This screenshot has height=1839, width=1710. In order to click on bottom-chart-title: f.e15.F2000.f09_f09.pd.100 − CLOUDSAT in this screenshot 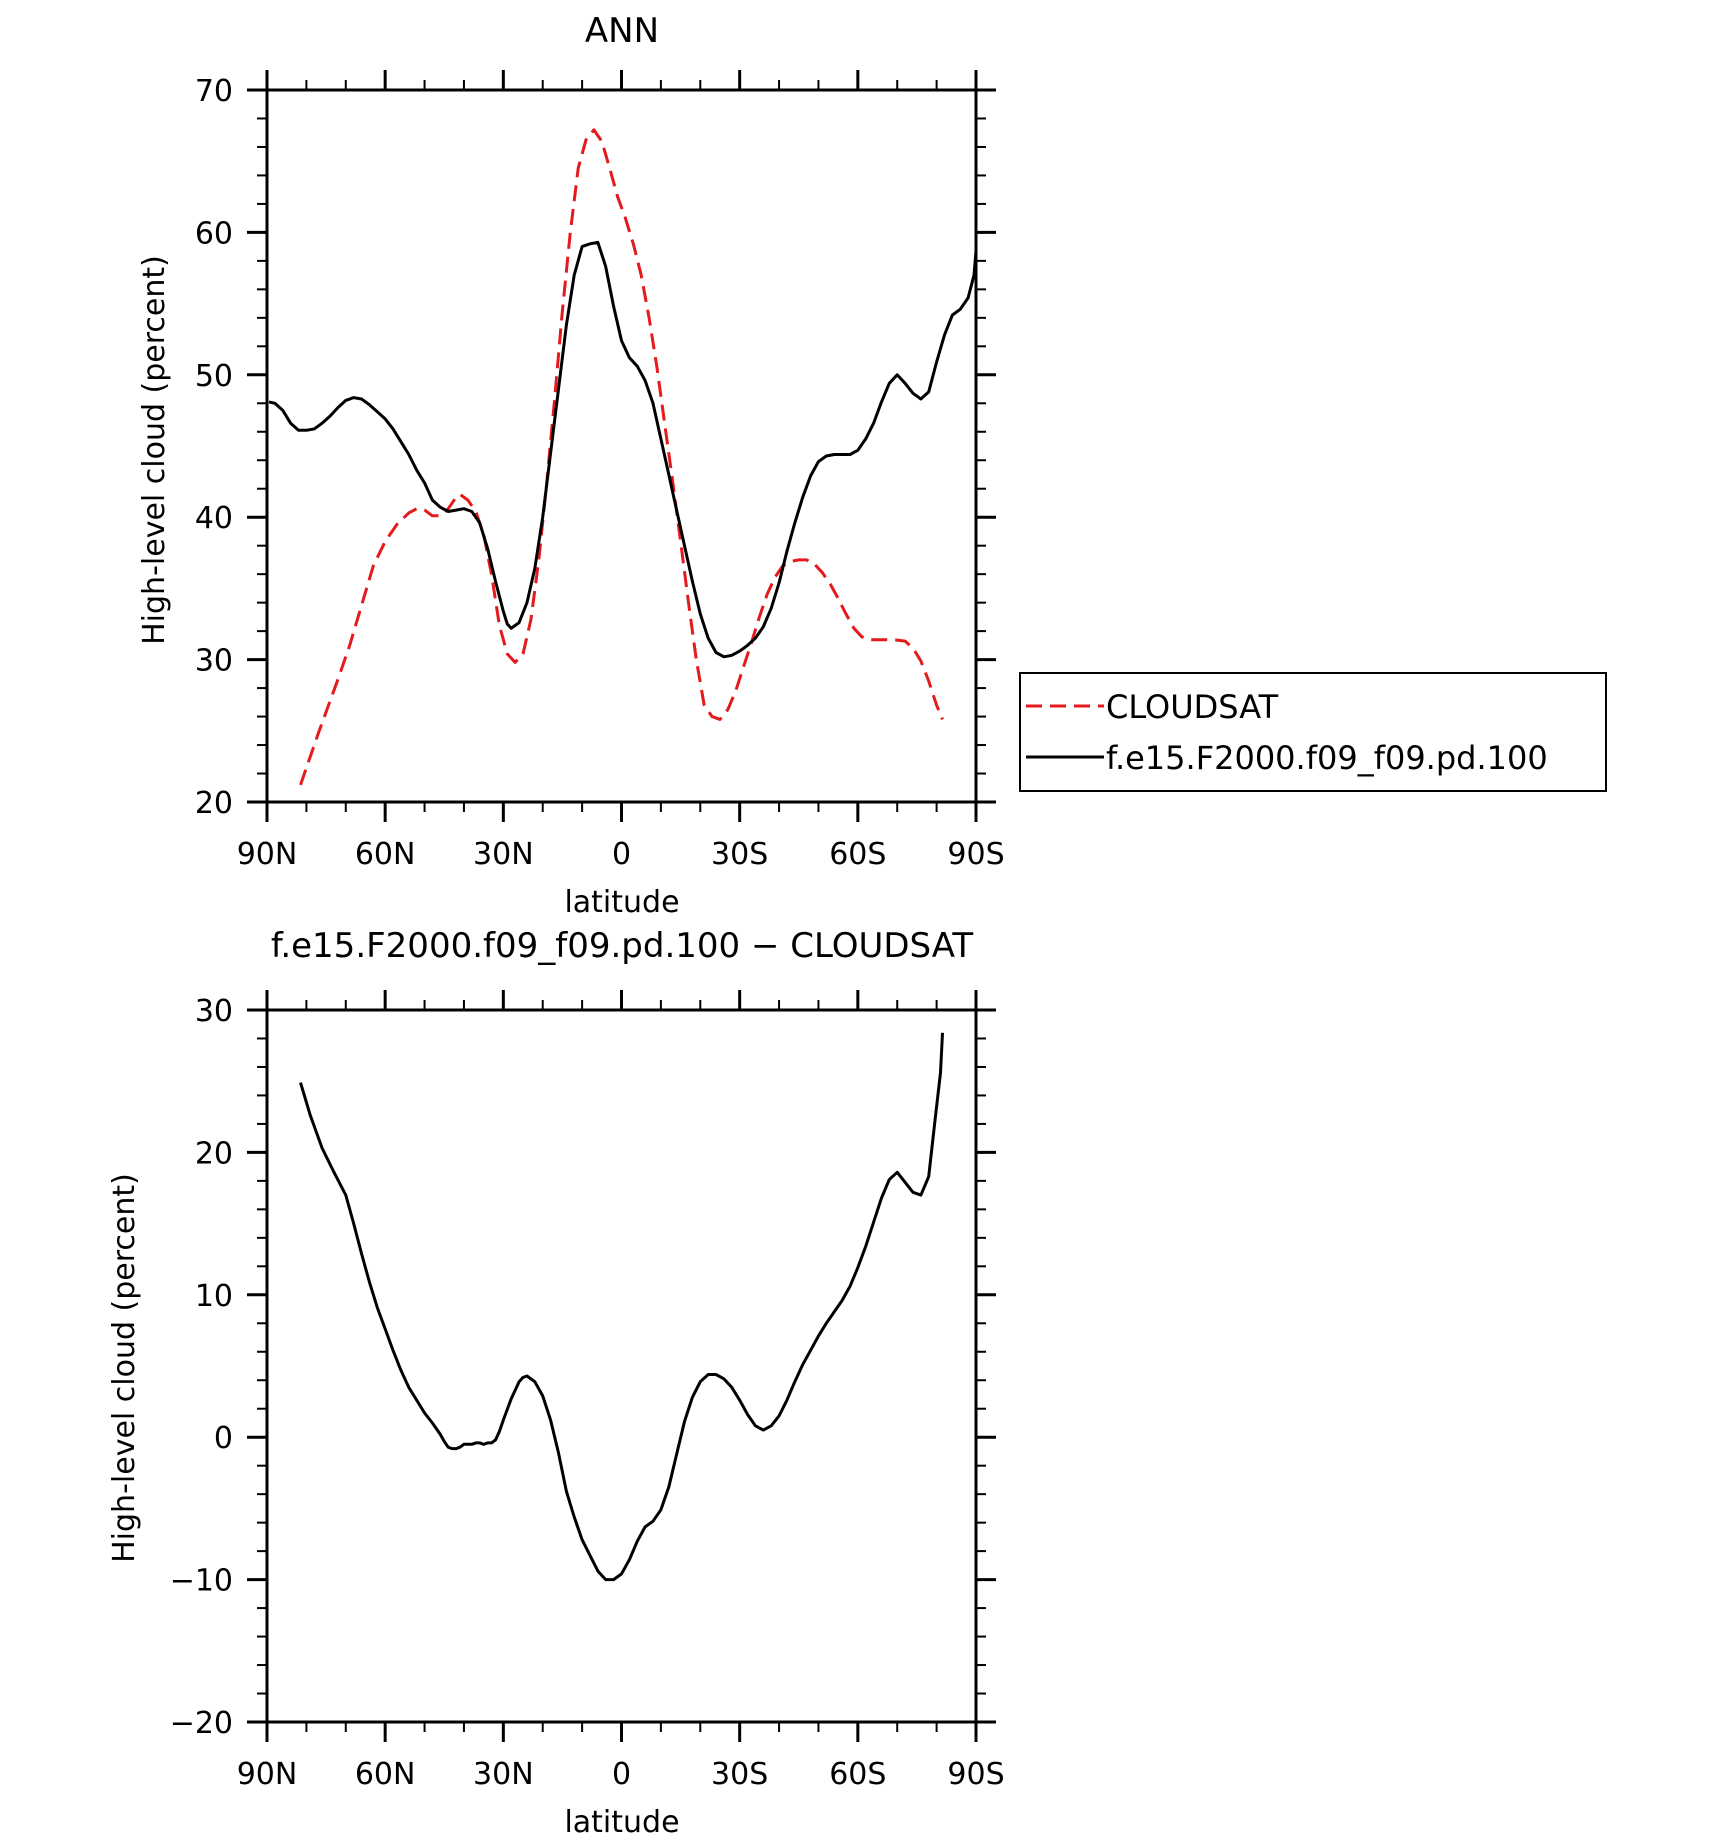, I will do `click(622, 946)`.